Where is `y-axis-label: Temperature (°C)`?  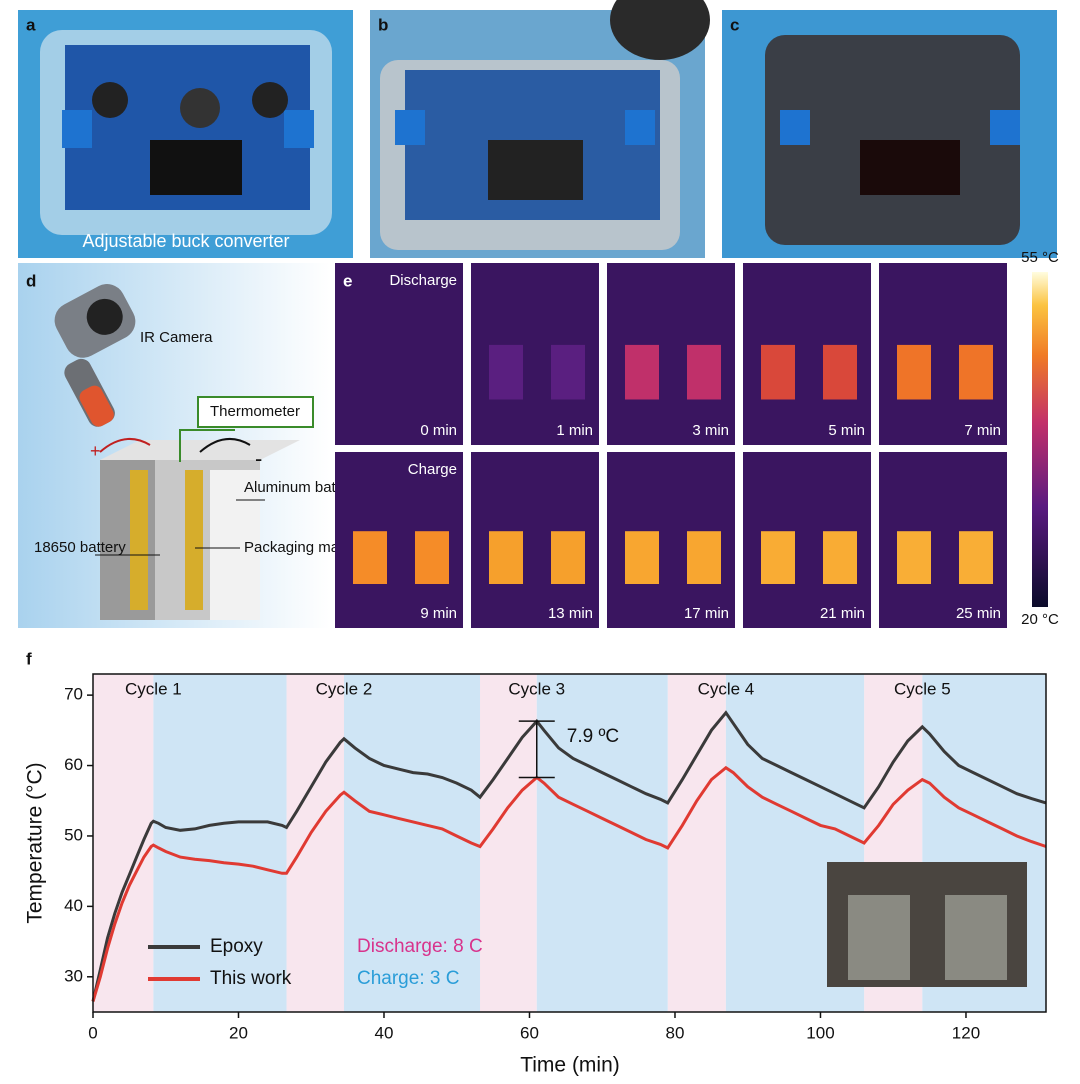
y-axis-label: Temperature (°C) is located at coordinates (35, 842).